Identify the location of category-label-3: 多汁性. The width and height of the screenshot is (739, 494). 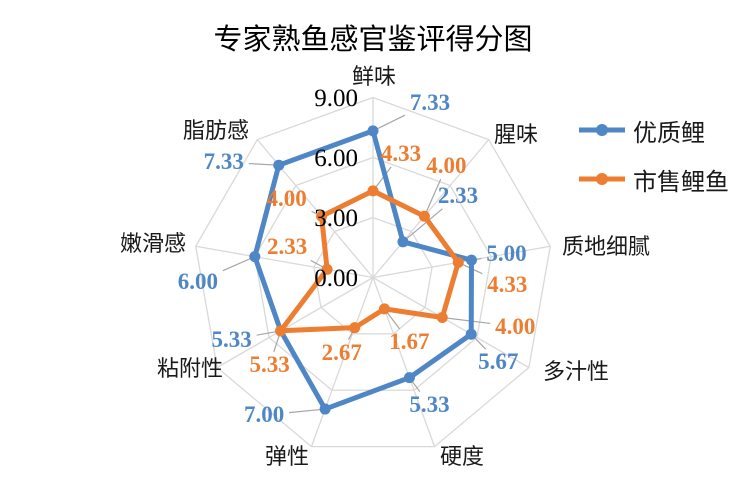
(576, 371).